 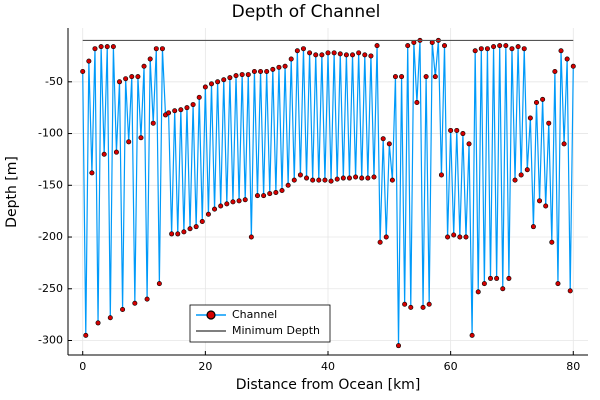 What do you see at coordinates (50, 340) in the screenshot?
I see `y-tick-label: -300` at bounding box center [50, 340].